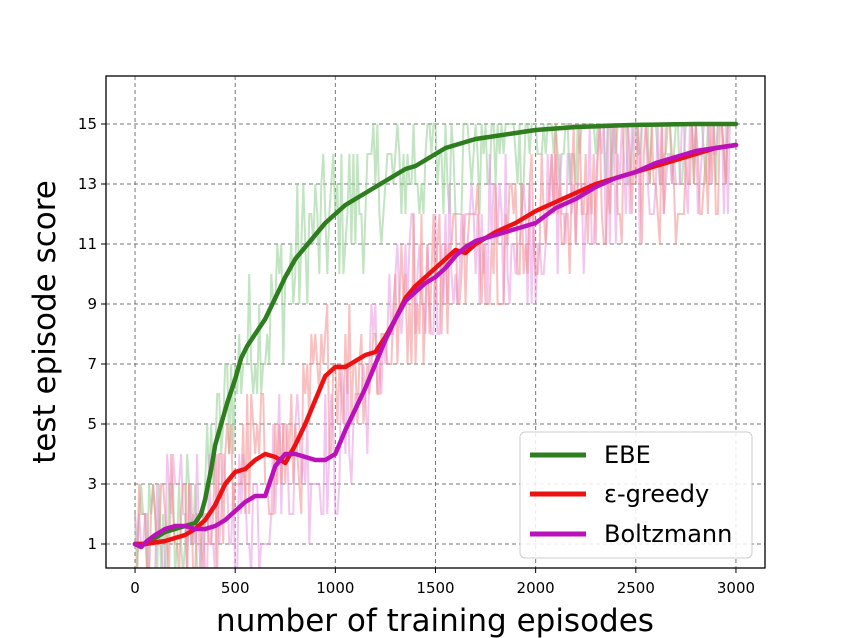 This screenshot has width=850, height=638. I want to click on y-tick-label: 15, so click(87, 124).